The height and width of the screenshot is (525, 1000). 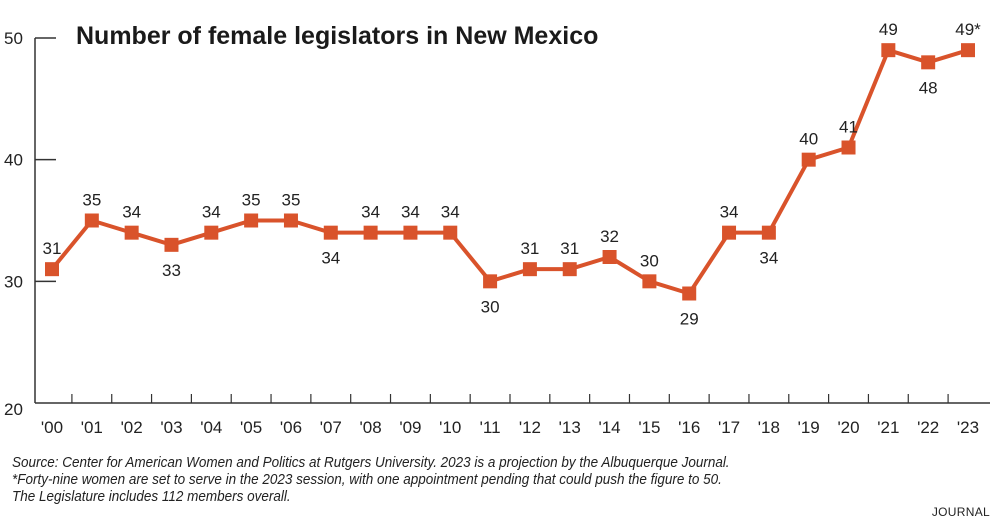 What do you see at coordinates (968, 427) in the screenshot?
I see `x-tick-label: '23` at bounding box center [968, 427].